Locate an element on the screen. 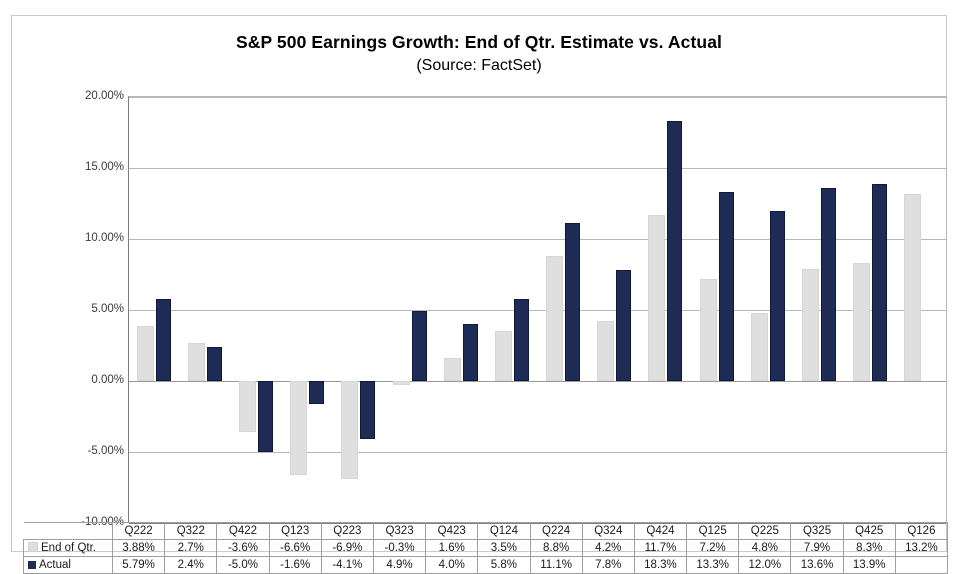 The height and width of the screenshot is (574, 960). table-cell: 4.0% is located at coordinates (452, 565).